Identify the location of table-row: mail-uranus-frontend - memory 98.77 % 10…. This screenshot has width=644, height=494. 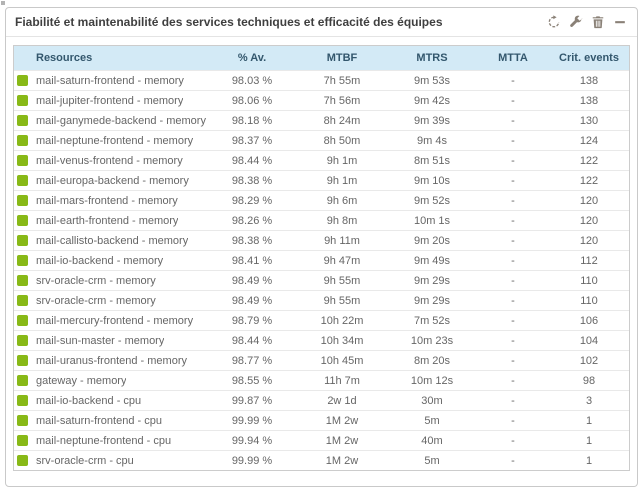
(321, 360).